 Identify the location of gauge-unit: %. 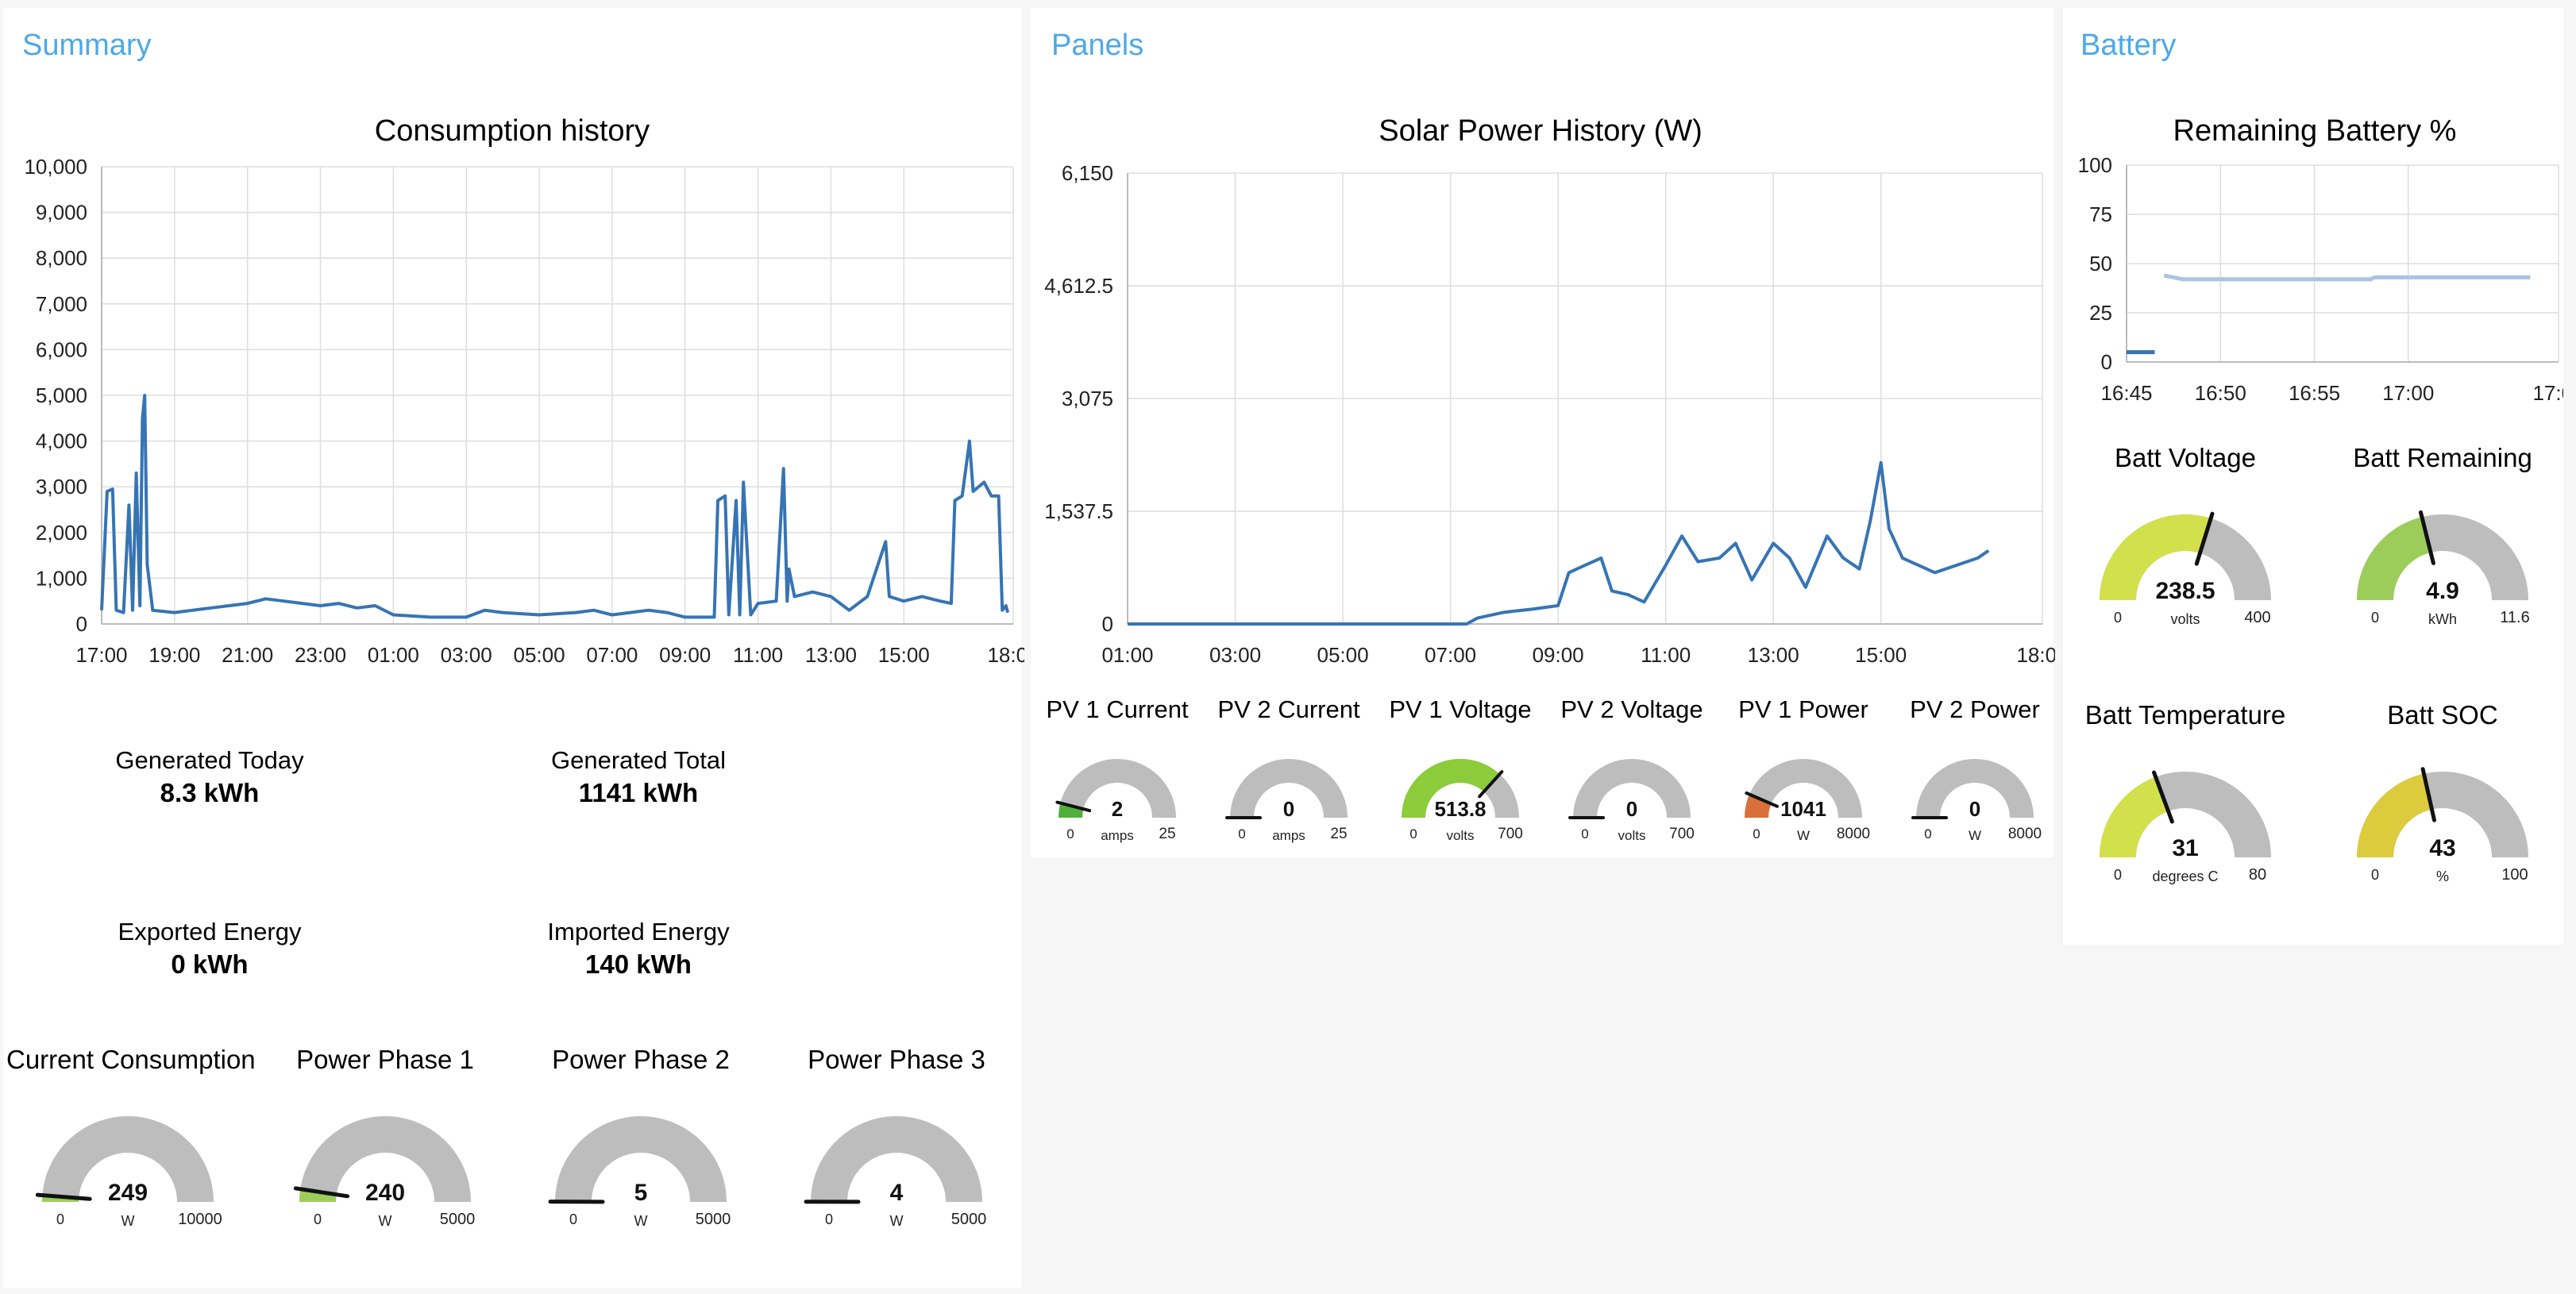
(2442, 876).